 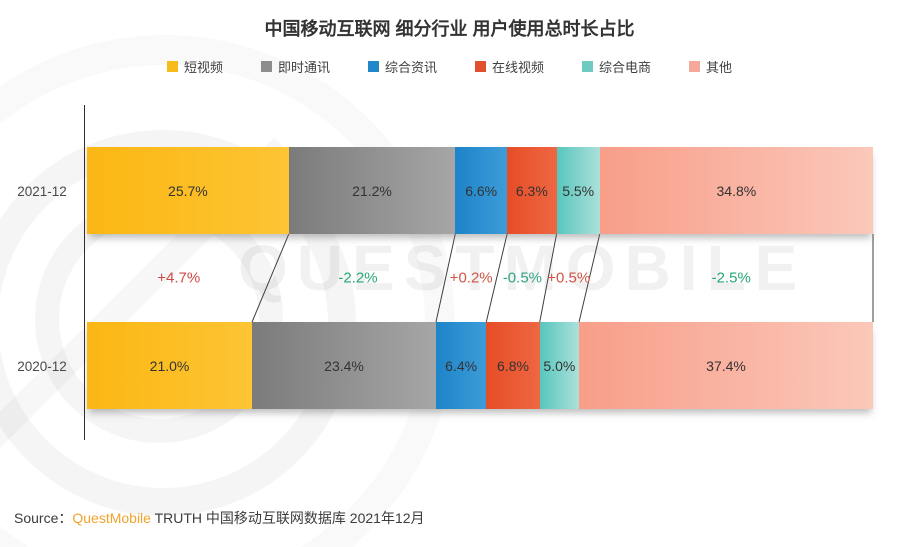 I want to click on legend-item: 即时通讯, so click(x=295, y=66).